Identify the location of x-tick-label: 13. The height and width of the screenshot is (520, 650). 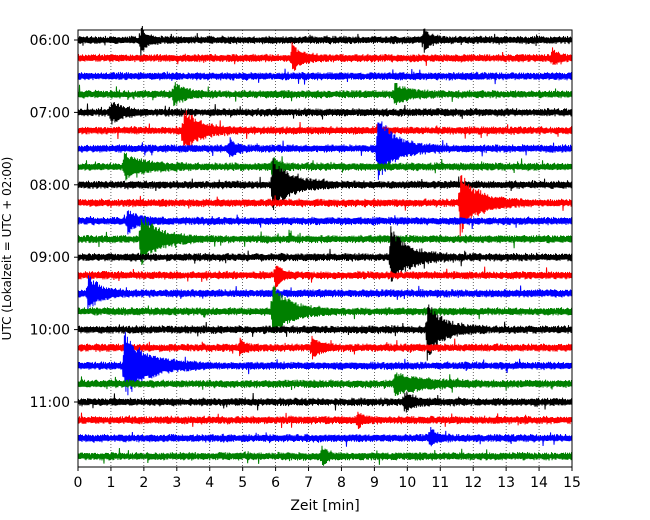
(506, 483).